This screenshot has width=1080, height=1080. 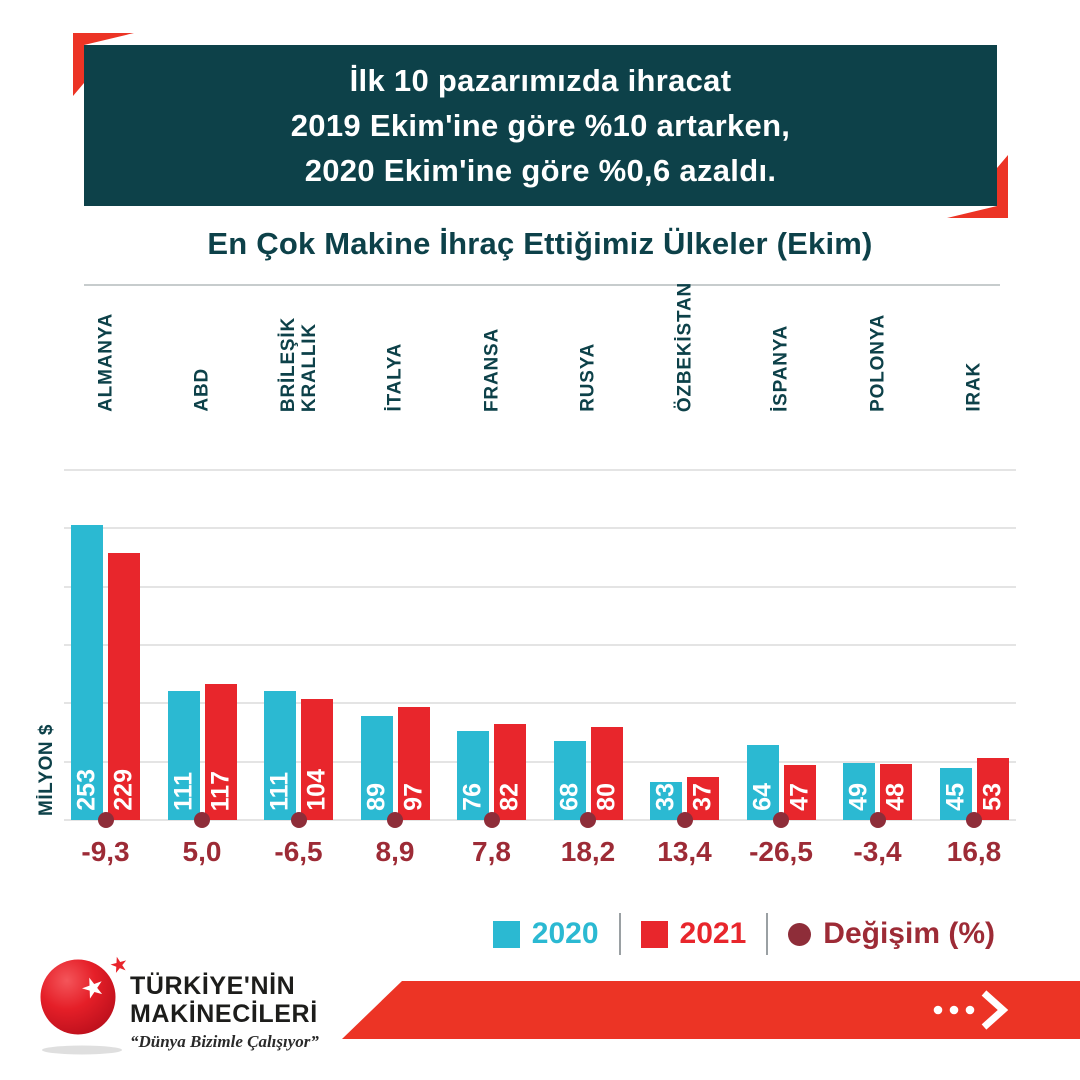 I want to click on bar-2021-irak: 53, so click(x=992, y=789).